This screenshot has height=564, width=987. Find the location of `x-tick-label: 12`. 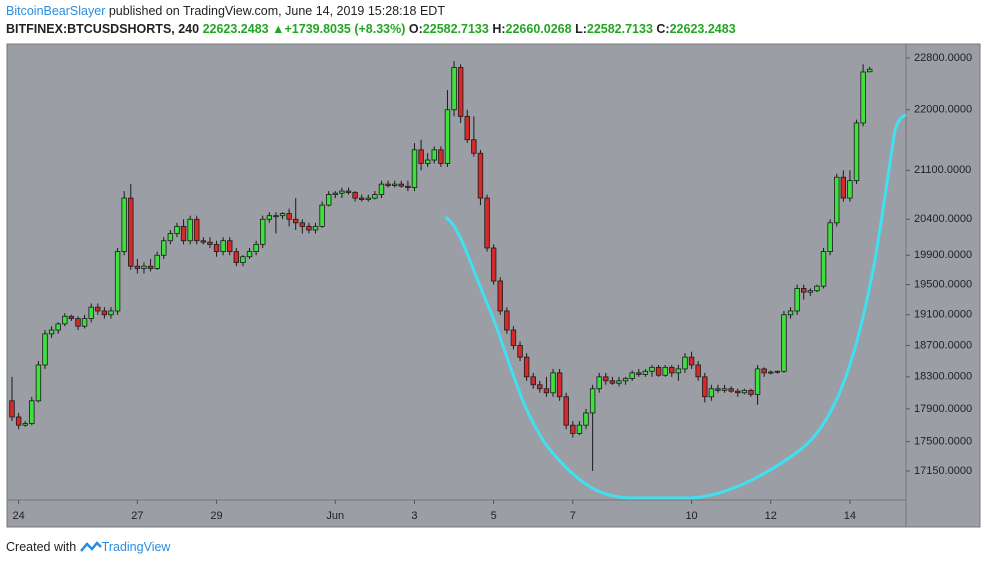

x-tick-label: 12 is located at coordinates (771, 516).